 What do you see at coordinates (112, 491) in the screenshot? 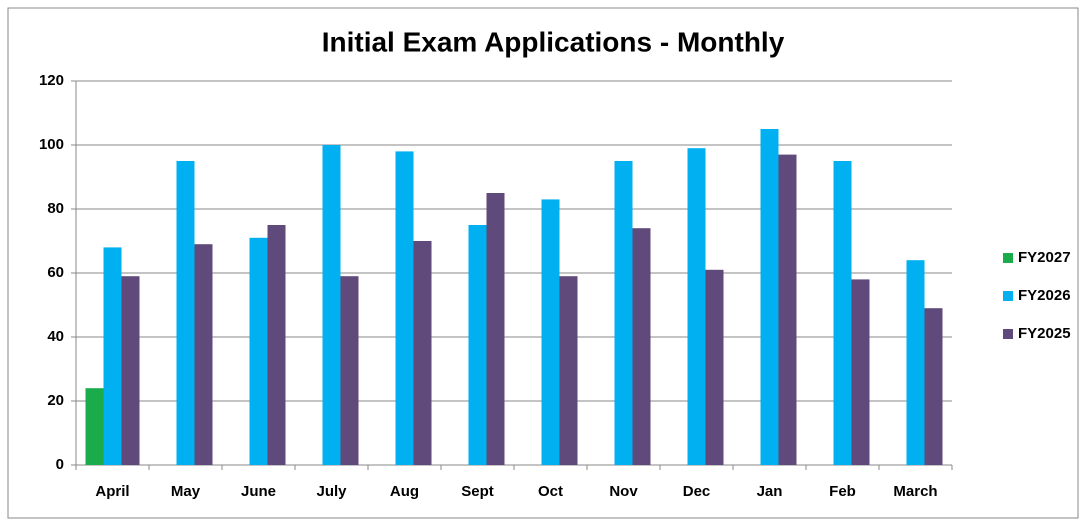
I see `x-tick-label: April` at bounding box center [112, 491].